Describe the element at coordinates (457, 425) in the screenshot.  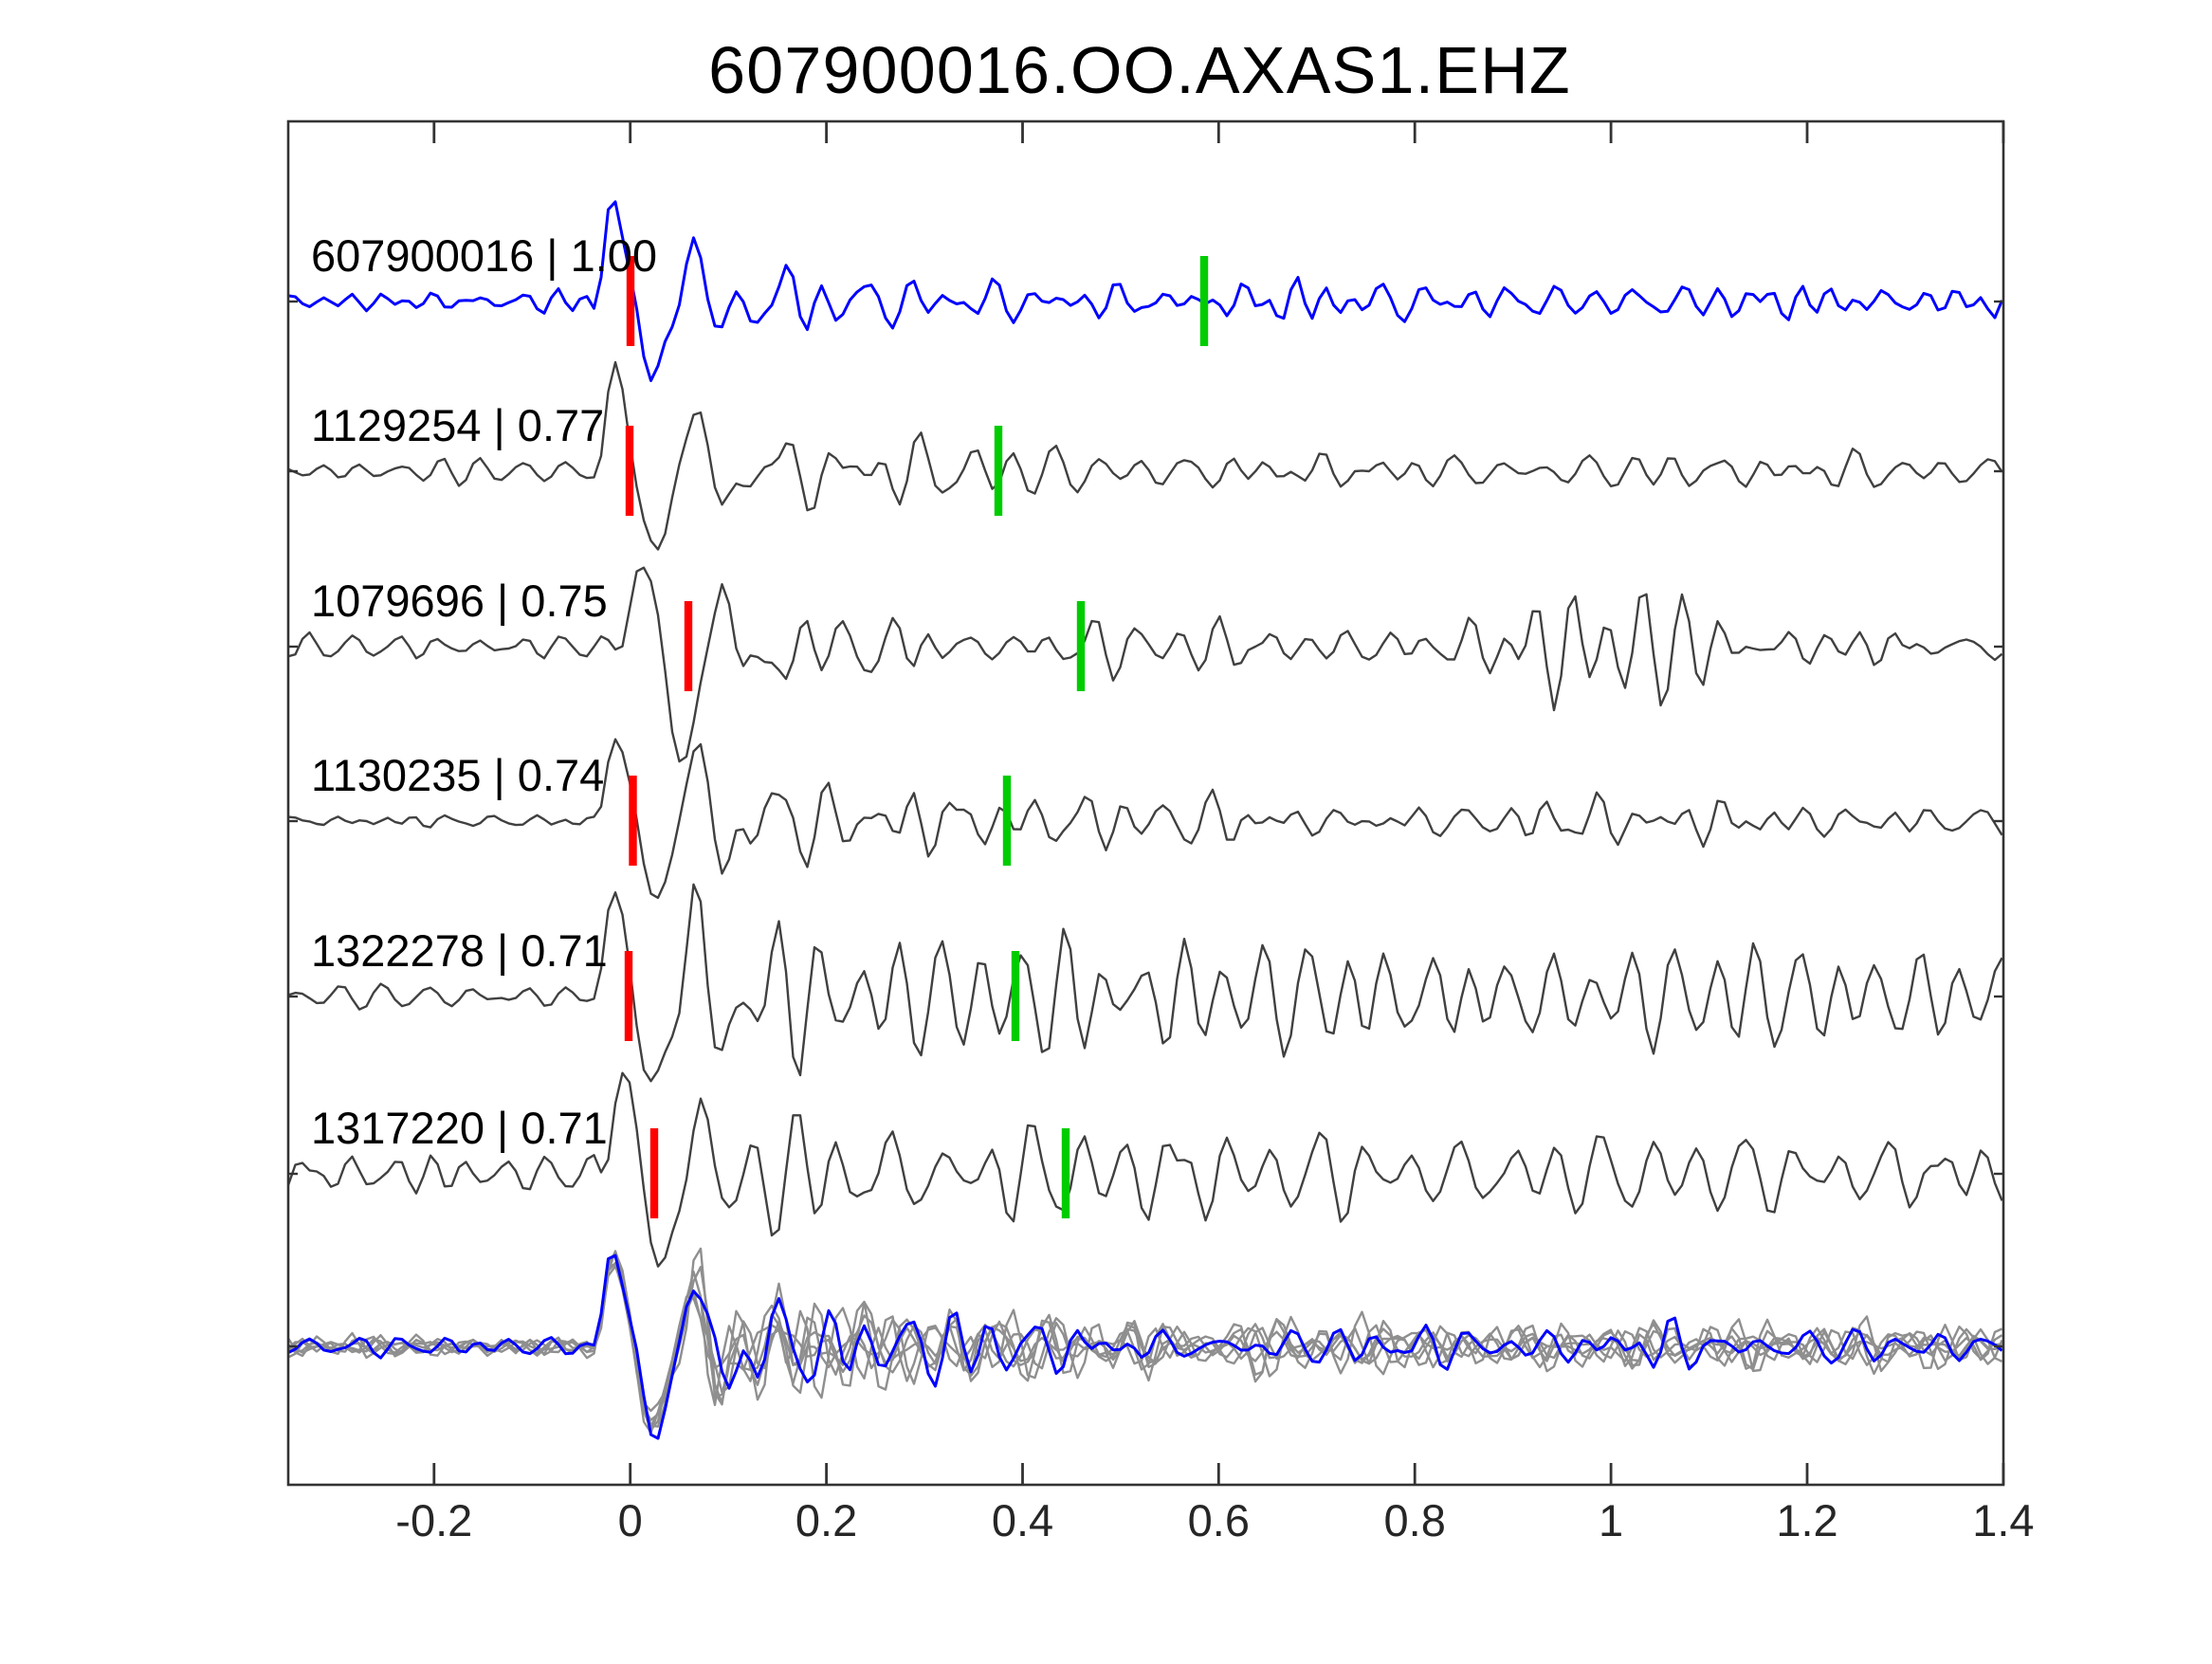
I see `svg-text: 1129254 | 0.77` at that location.